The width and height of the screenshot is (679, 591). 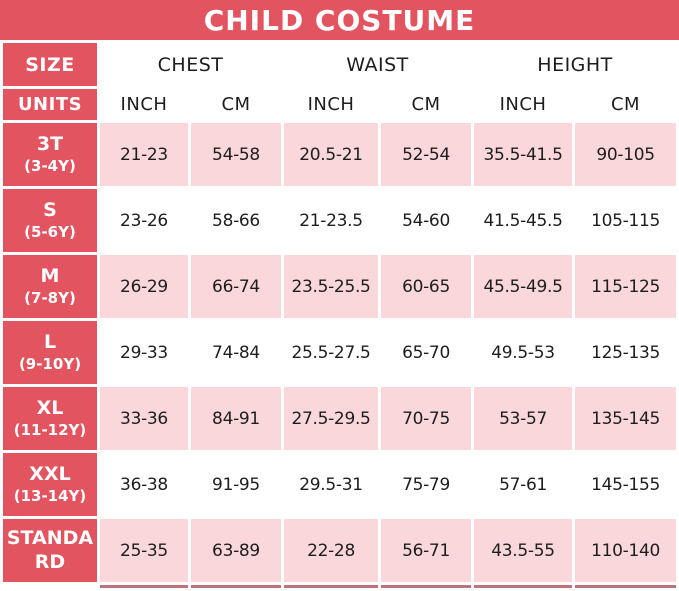 What do you see at coordinates (236, 286) in the screenshot?
I see `size-value-cell: 66-74` at bounding box center [236, 286].